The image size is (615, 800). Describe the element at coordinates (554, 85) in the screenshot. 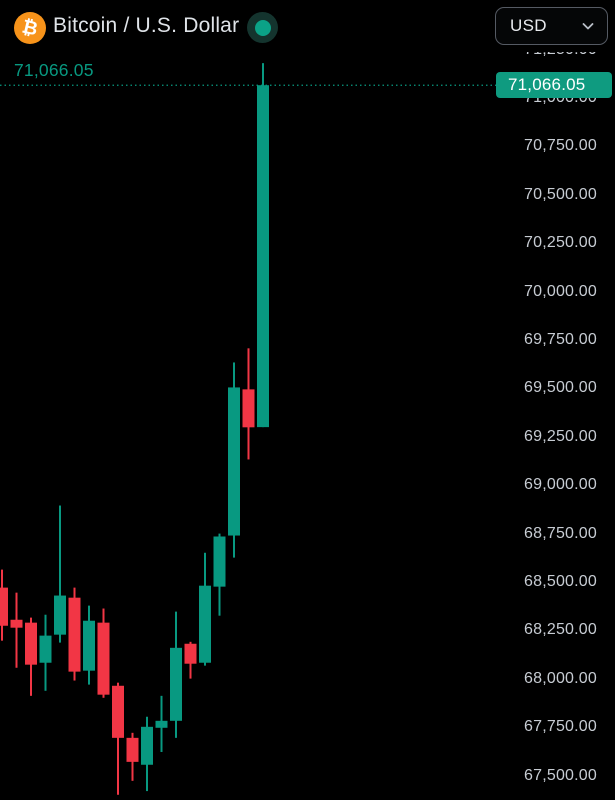

I see `last-price-badge: 71,066.05` at that location.